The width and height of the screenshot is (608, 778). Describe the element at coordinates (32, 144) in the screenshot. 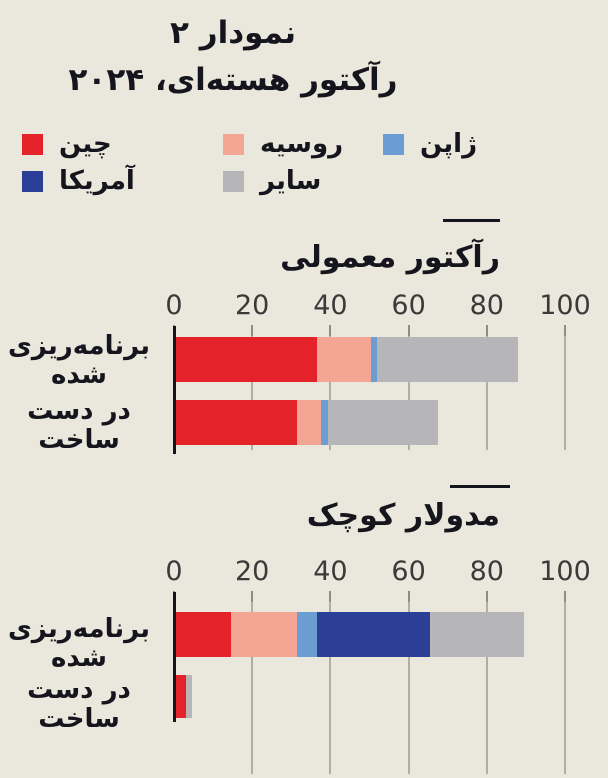

I see `china-swatch` at that location.